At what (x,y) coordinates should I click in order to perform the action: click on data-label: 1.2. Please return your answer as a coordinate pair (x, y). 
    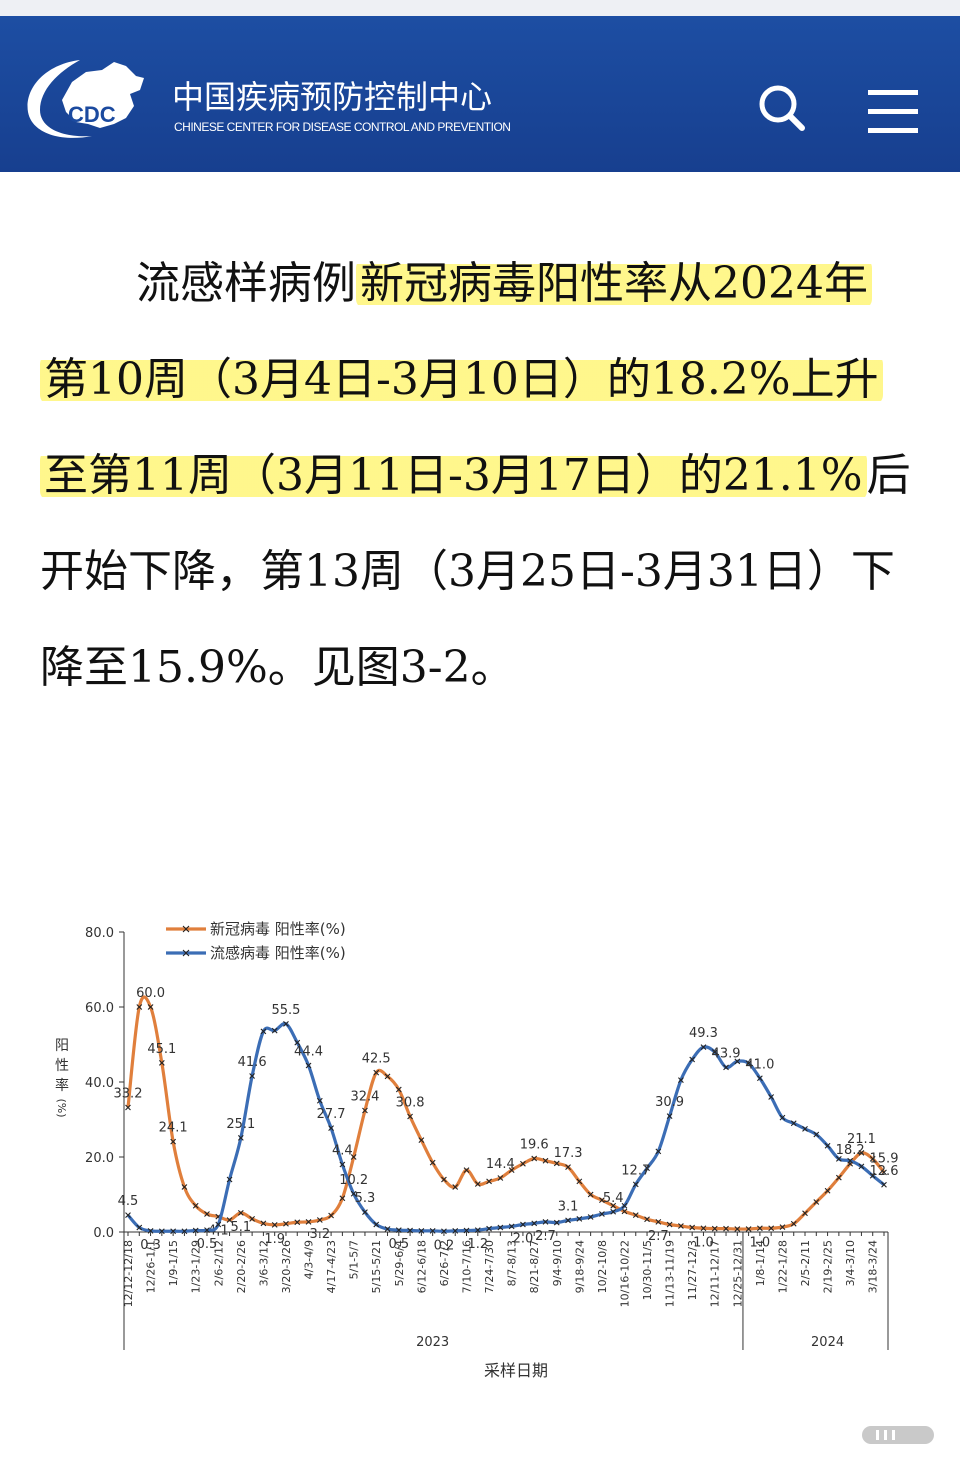
    Looking at the image, I should click on (477, 1244).